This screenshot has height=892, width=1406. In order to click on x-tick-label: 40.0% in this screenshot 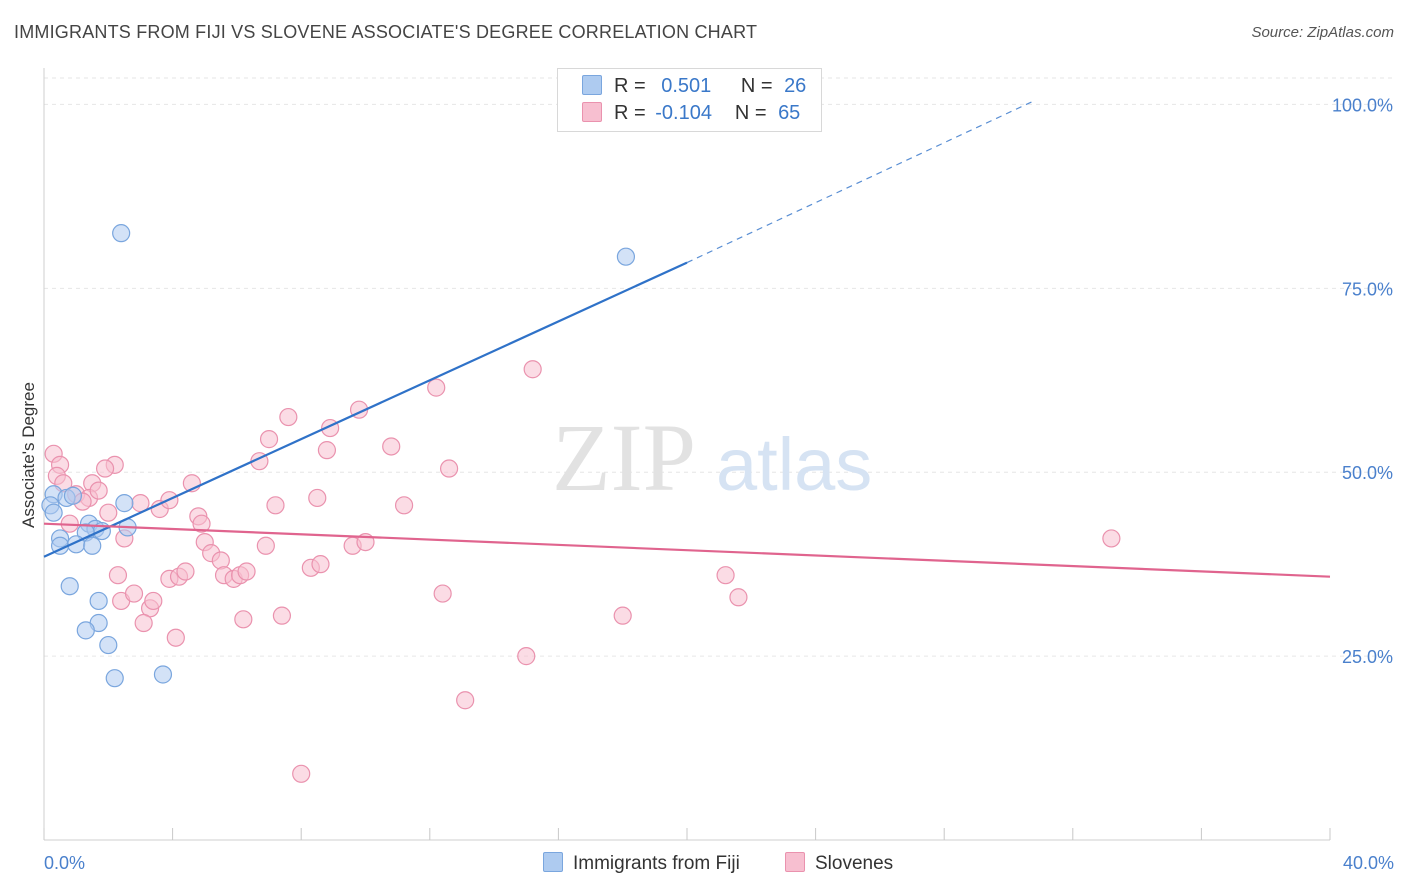, I will do `click(1368, 863)`.